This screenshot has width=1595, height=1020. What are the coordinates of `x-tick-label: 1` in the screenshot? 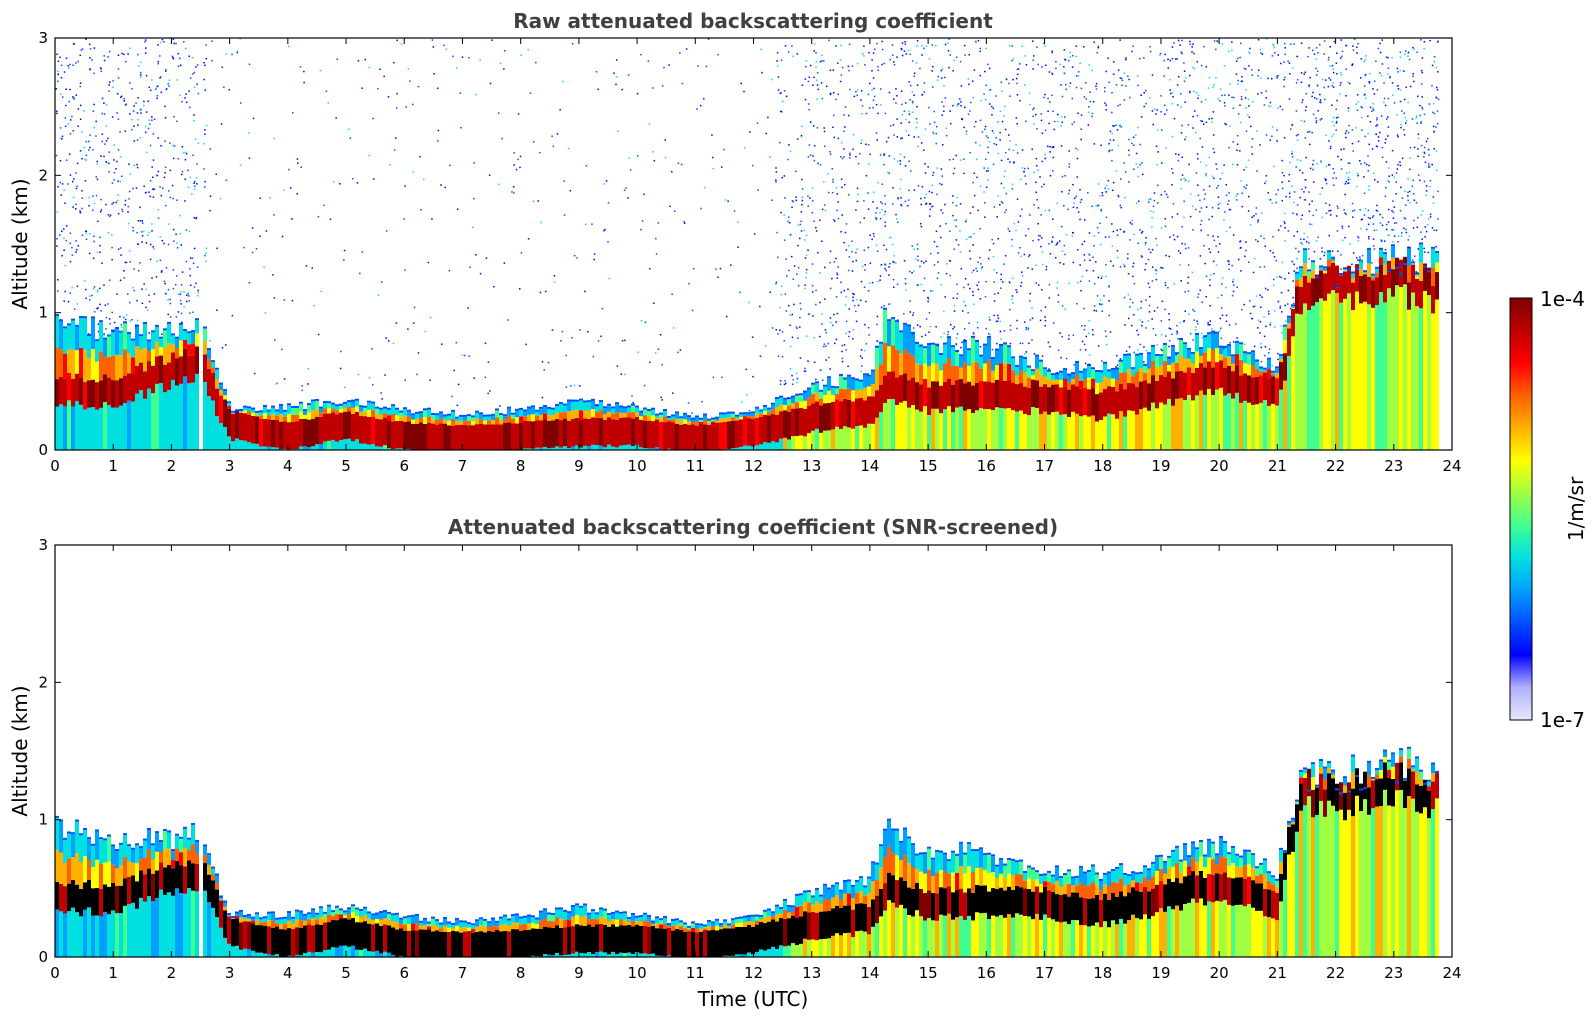 It's located at (113, 973).